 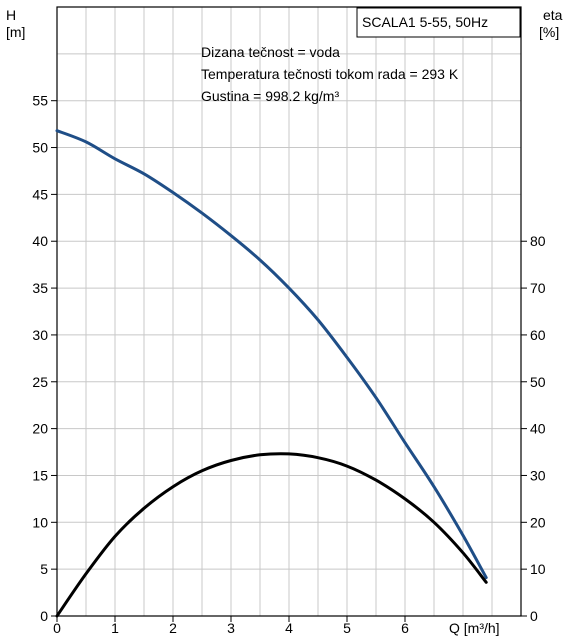 What do you see at coordinates (538, 475) in the screenshot?
I see `y-right-tick-label: 30` at bounding box center [538, 475].